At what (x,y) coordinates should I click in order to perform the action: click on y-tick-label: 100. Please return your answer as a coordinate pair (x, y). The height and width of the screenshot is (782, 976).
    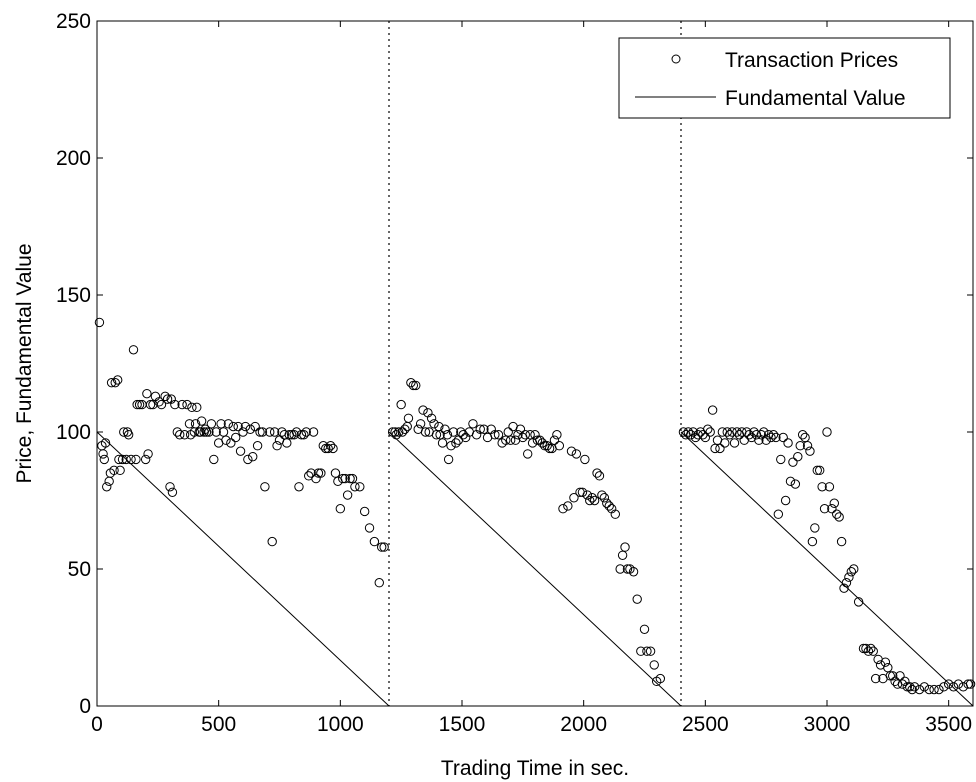
    Looking at the image, I should click on (73, 432).